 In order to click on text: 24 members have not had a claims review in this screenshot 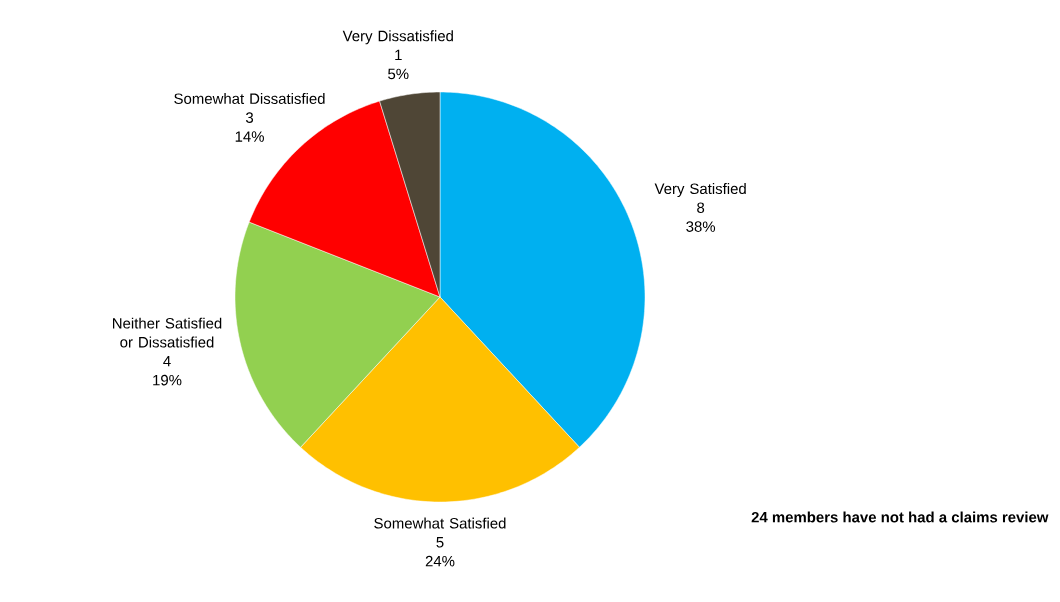, I will do `click(900, 517)`.